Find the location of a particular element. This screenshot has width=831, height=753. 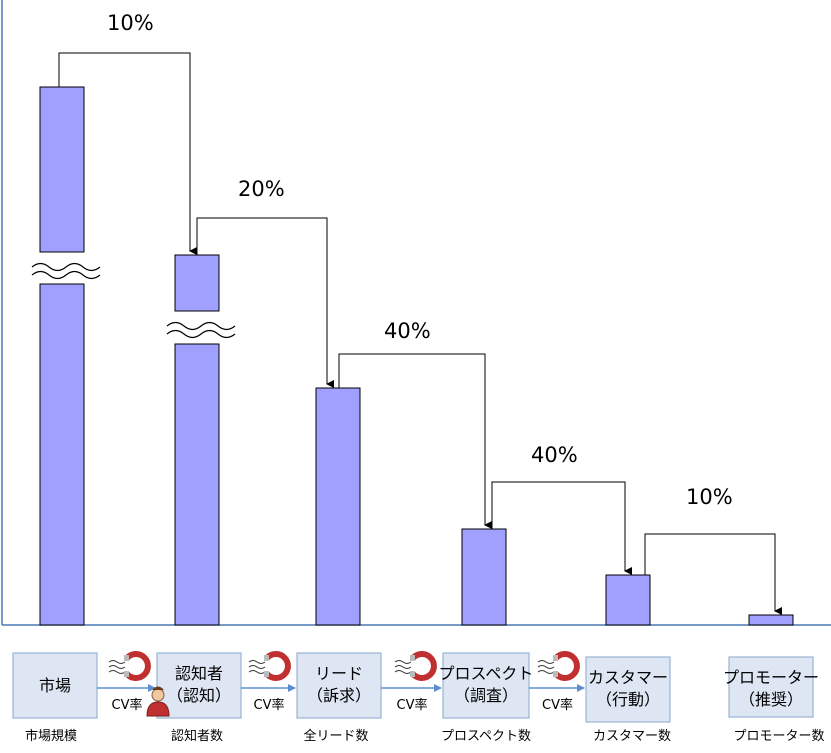

stage-caption-5: カスタマー数 is located at coordinates (632, 736).